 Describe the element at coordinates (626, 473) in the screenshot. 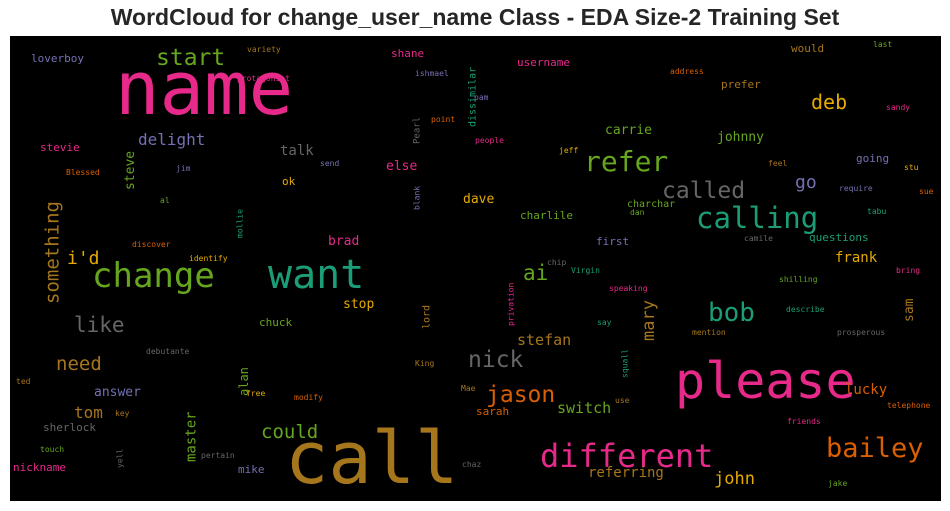

I see `word-referring: referring` at that location.